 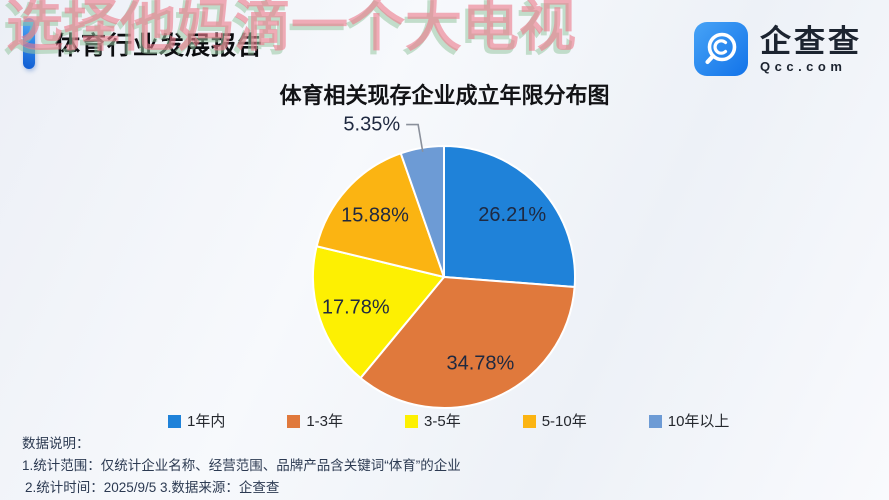 What do you see at coordinates (325, 421) in the screenshot?
I see `legend-label: 1-3年` at bounding box center [325, 421].